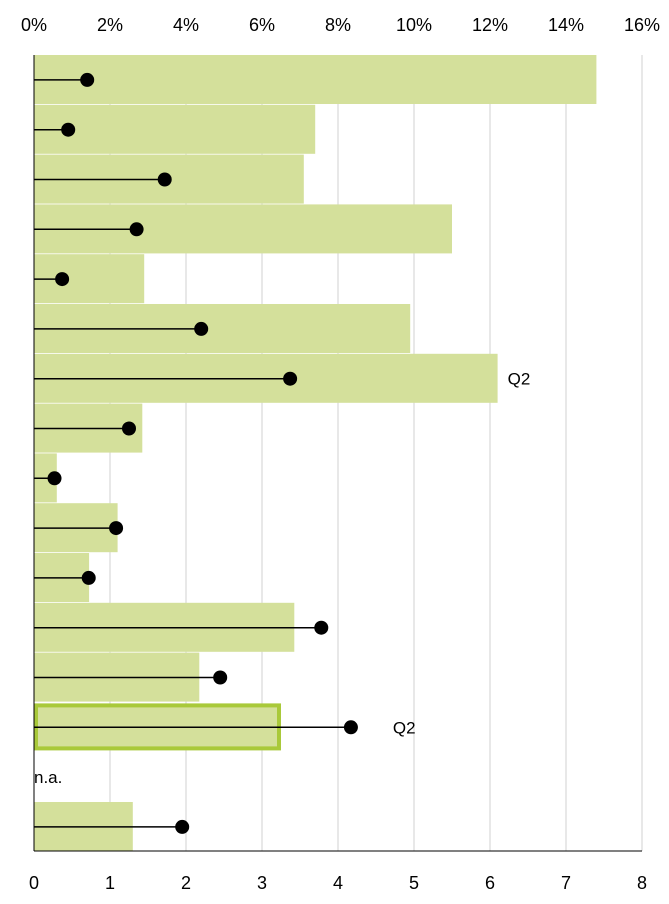  Describe the element at coordinates (48, 777) in the screenshot. I see `row-annotation: n.a.` at that location.